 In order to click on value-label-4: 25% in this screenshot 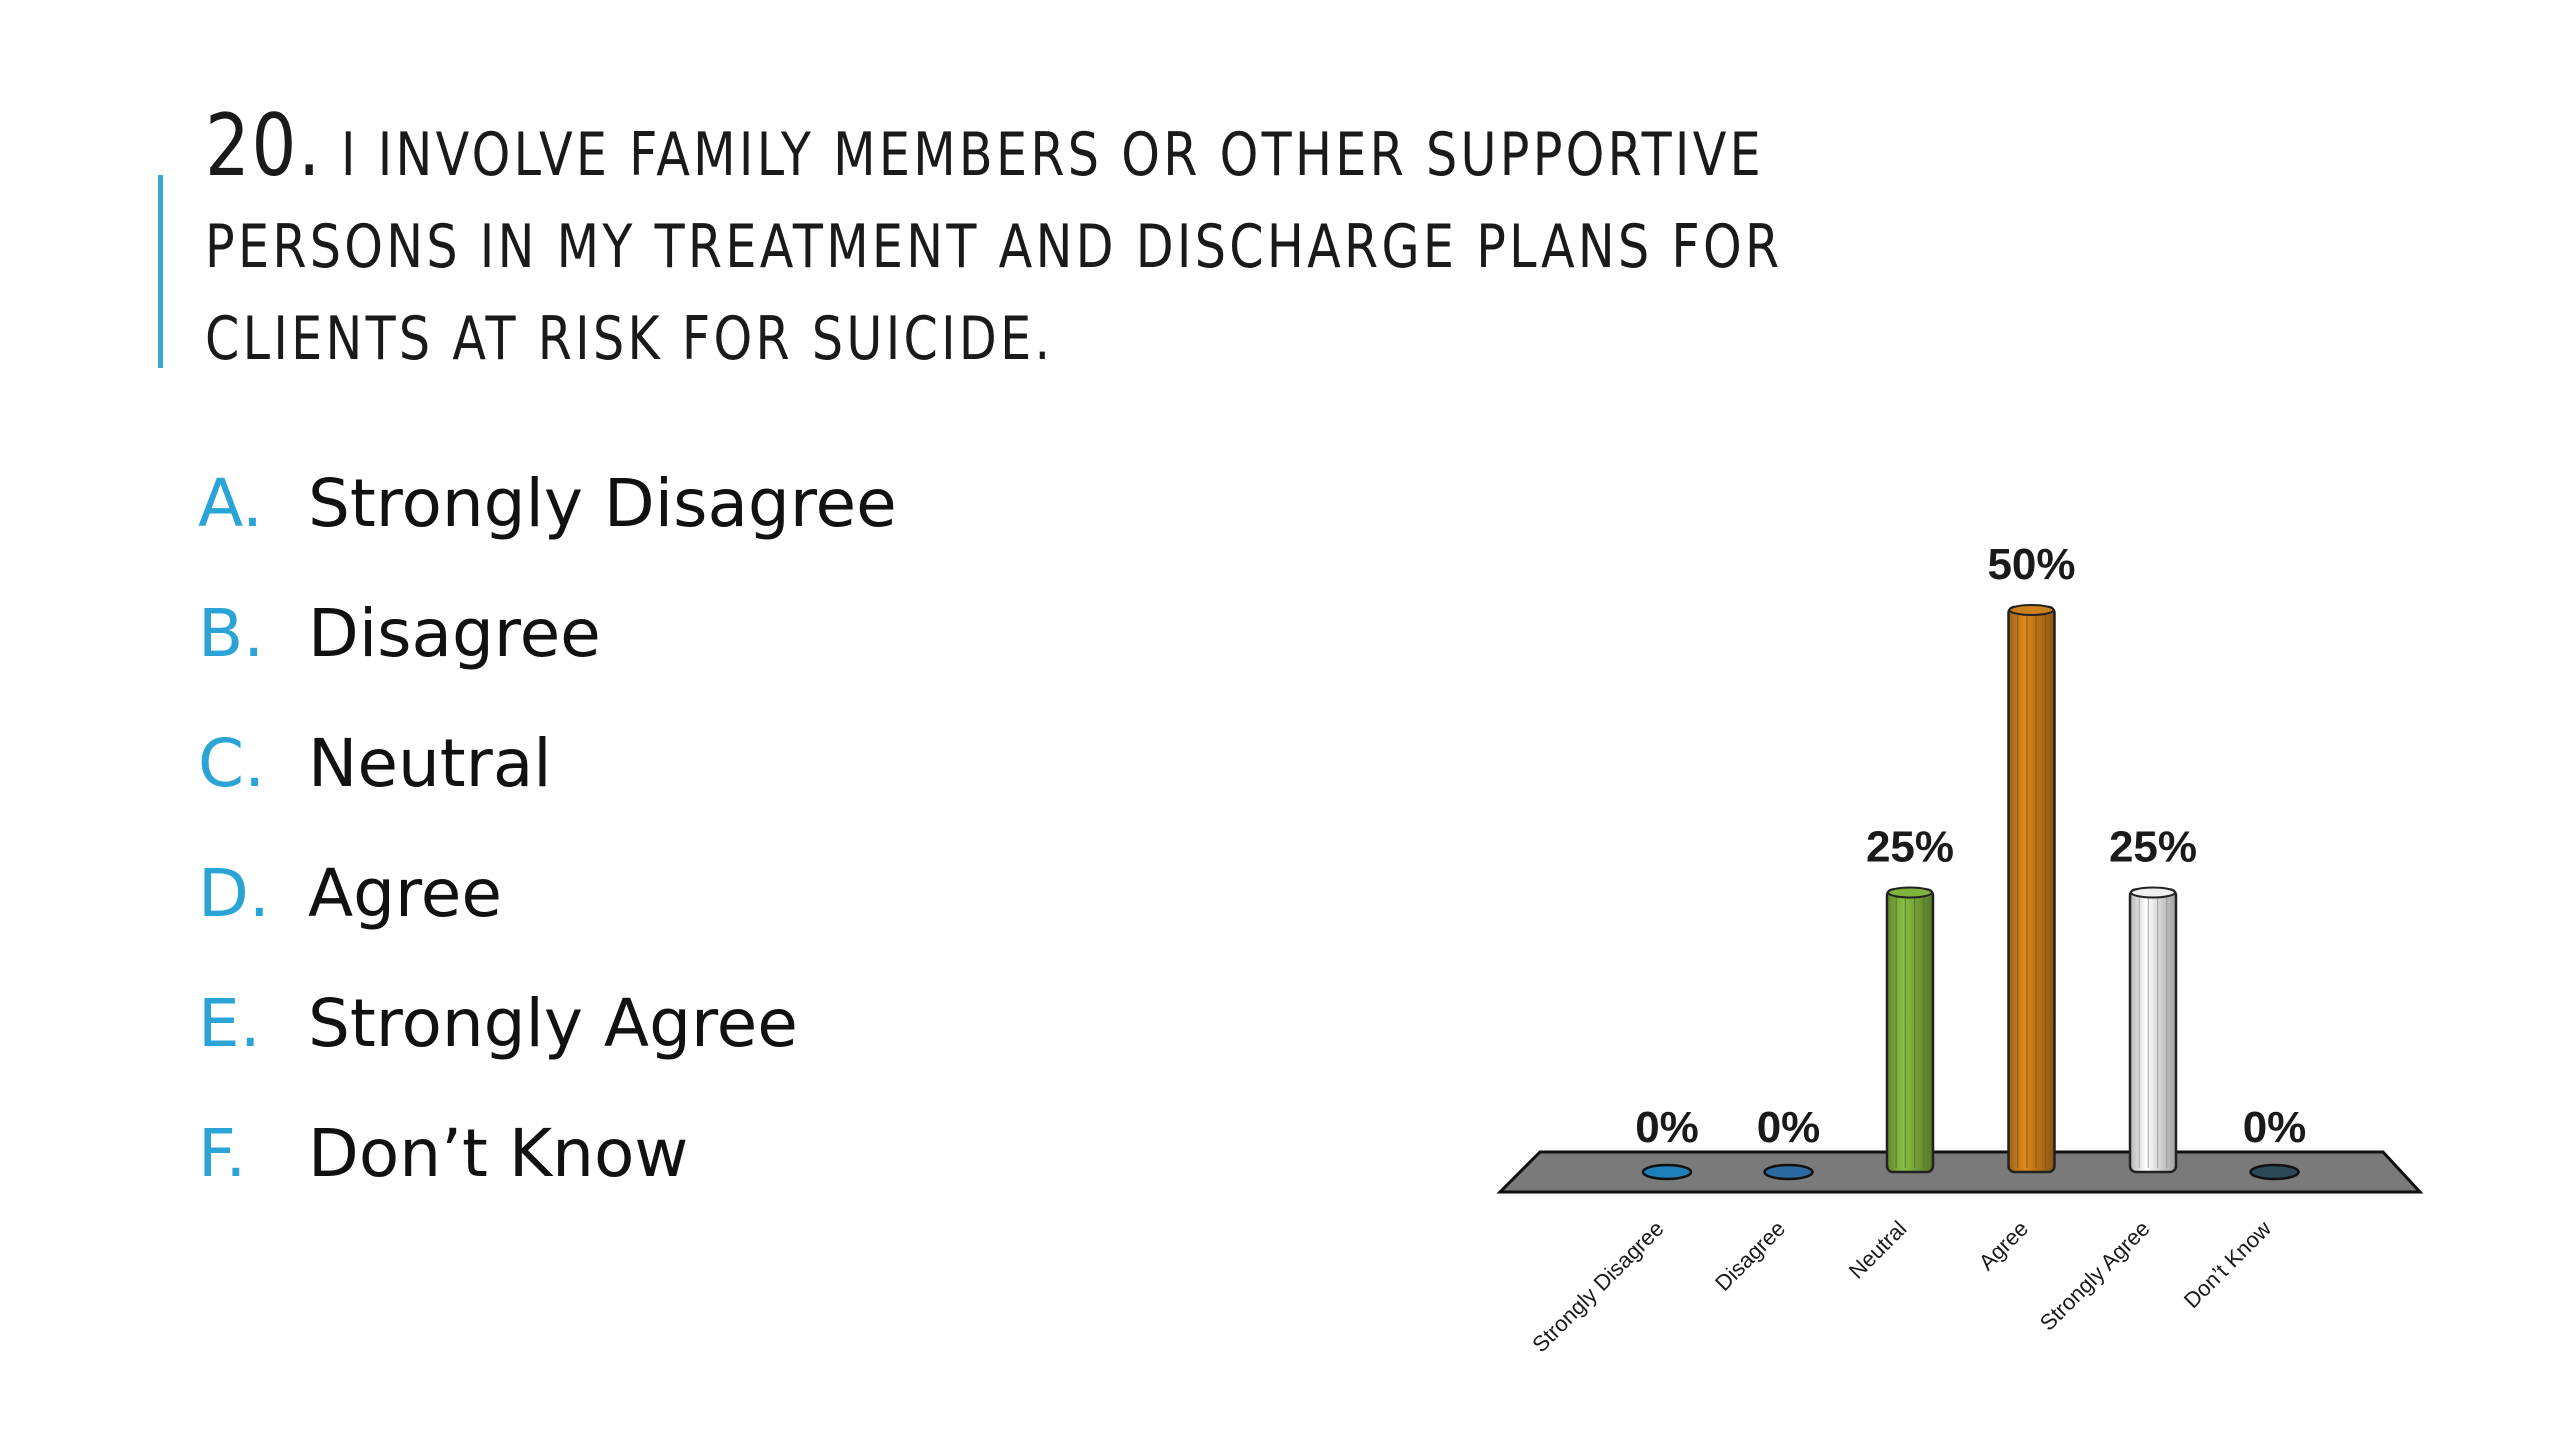, I will do `click(2153, 847)`.